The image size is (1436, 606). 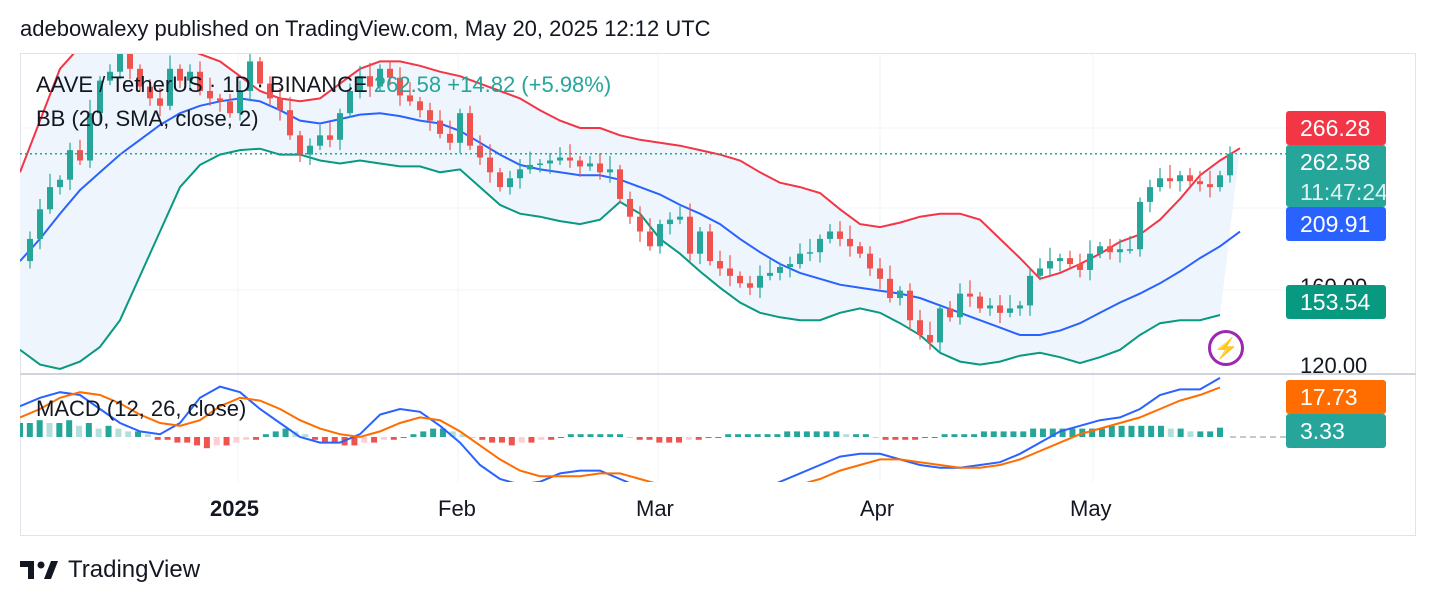 What do you see at coordinates (1226, 348) in the screenshot?
I see `lightning-icon: ⚡` at bounding box center [1226, 348].